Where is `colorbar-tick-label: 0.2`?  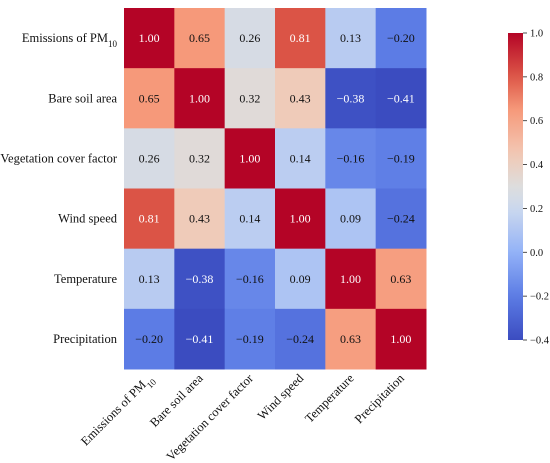
colorbar-tick-label: 0.2 is located at coordinates (536, 209).